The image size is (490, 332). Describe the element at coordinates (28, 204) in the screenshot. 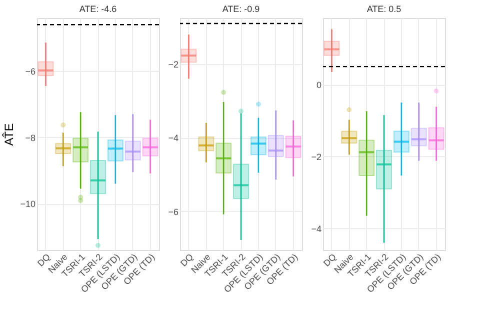

I see `y-tick-label: −10` at that location.